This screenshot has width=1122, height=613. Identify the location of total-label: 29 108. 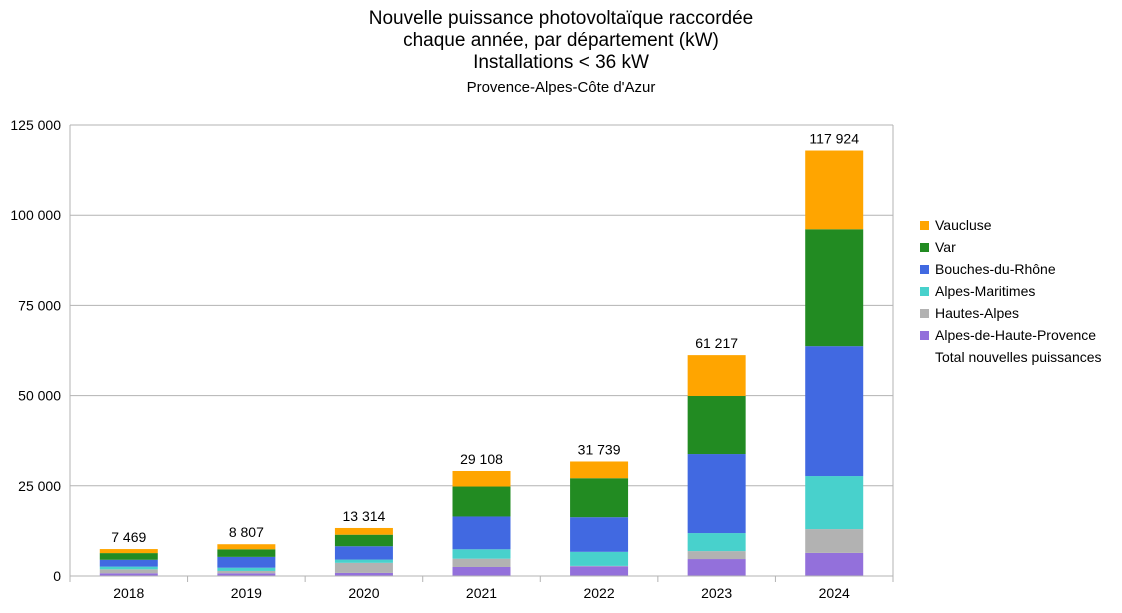
(481, 459).